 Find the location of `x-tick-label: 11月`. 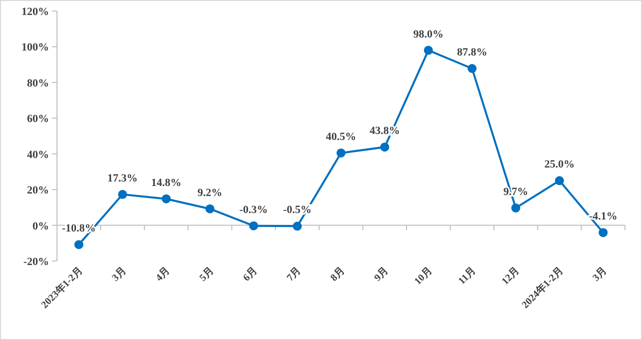

x-tick-label: 11月 is located at coordinates (467, 276).